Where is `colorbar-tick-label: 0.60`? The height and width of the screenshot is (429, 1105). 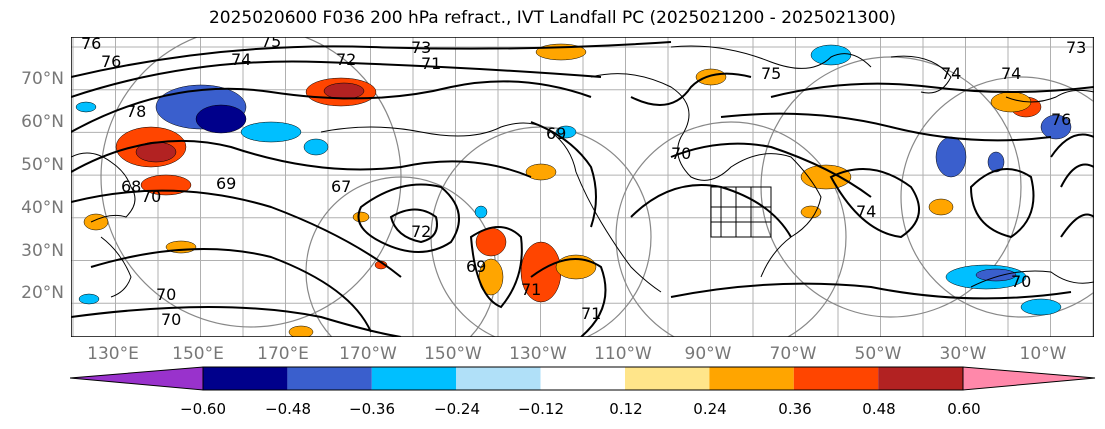 colorbar-tick-label: 0.60 is located at coordinates (964, 409).